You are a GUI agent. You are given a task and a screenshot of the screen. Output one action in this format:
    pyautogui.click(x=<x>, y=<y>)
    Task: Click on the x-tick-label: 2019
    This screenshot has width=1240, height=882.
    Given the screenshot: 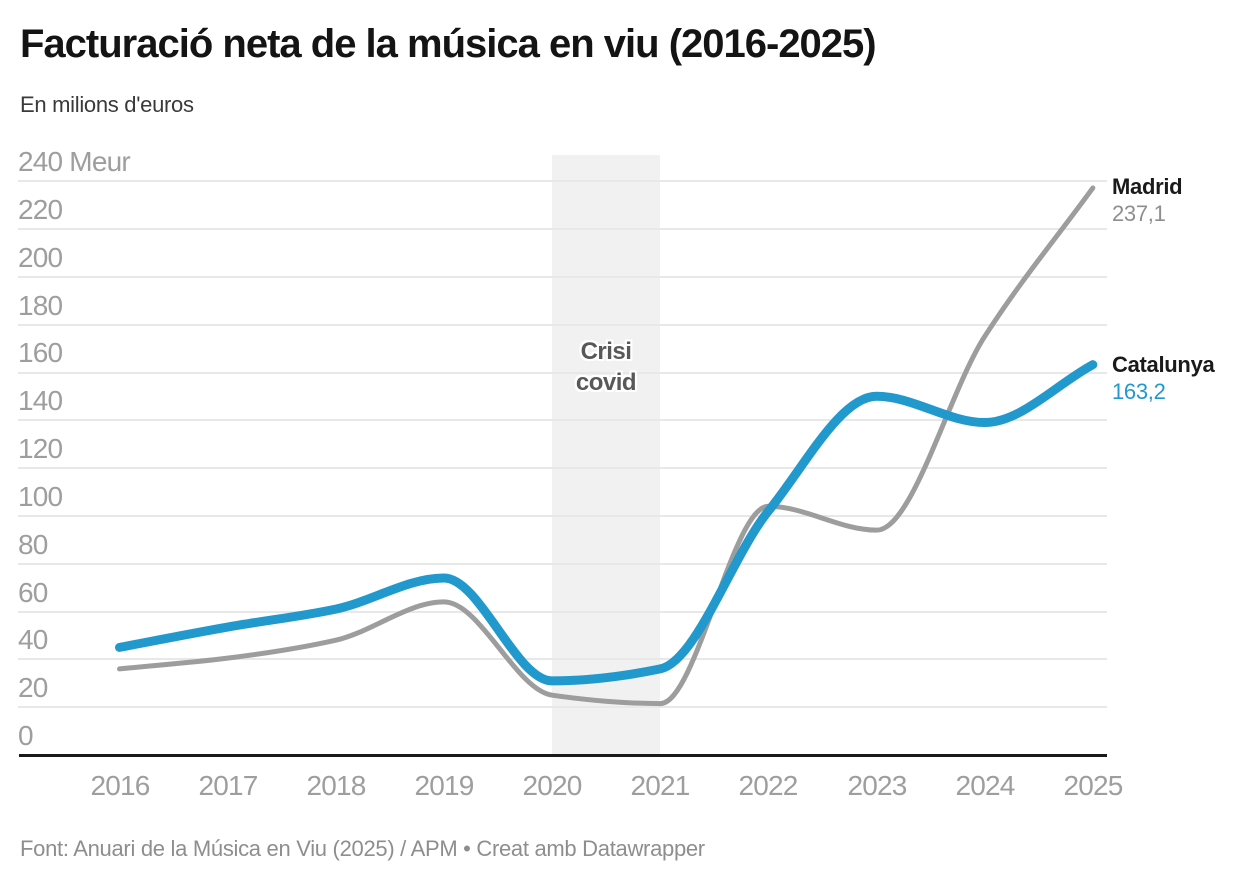 What is the action you would take?
    pyautogui.click(x=444, y=785)
    